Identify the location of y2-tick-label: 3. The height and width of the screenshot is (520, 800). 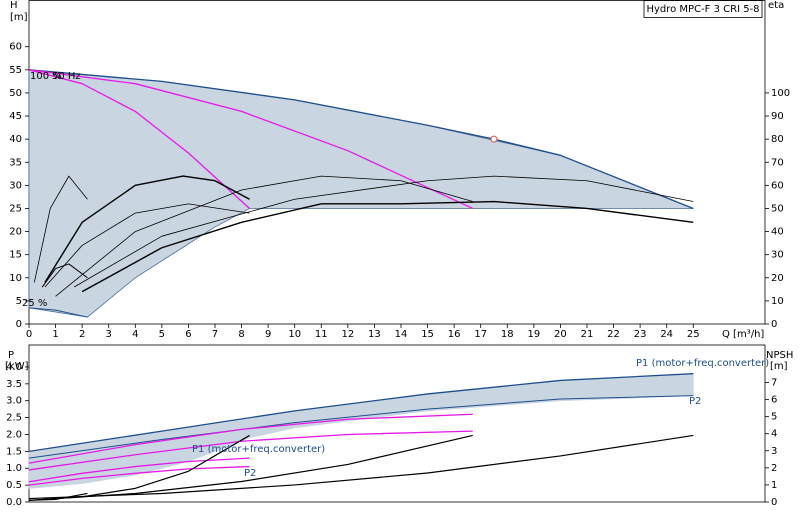
(774, 451).